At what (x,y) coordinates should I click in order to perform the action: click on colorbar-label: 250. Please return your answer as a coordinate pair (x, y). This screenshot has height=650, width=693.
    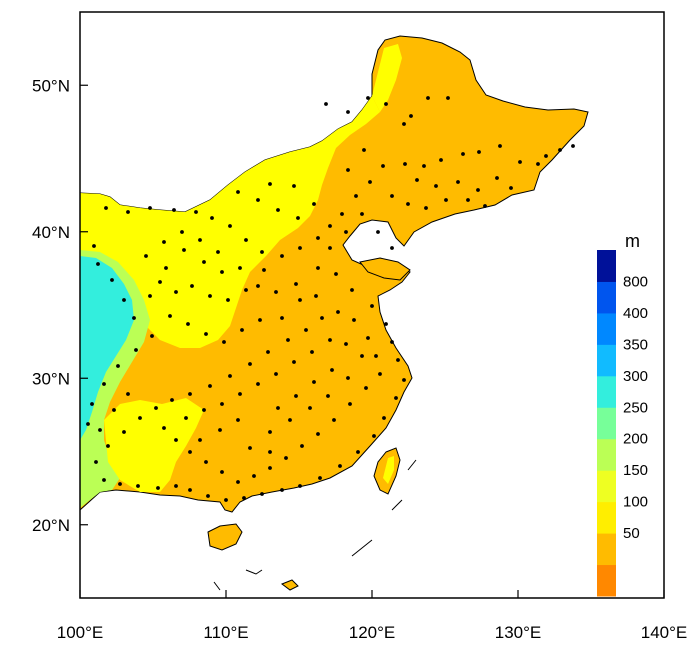
    Looking at the image, I should click on (635, 407).